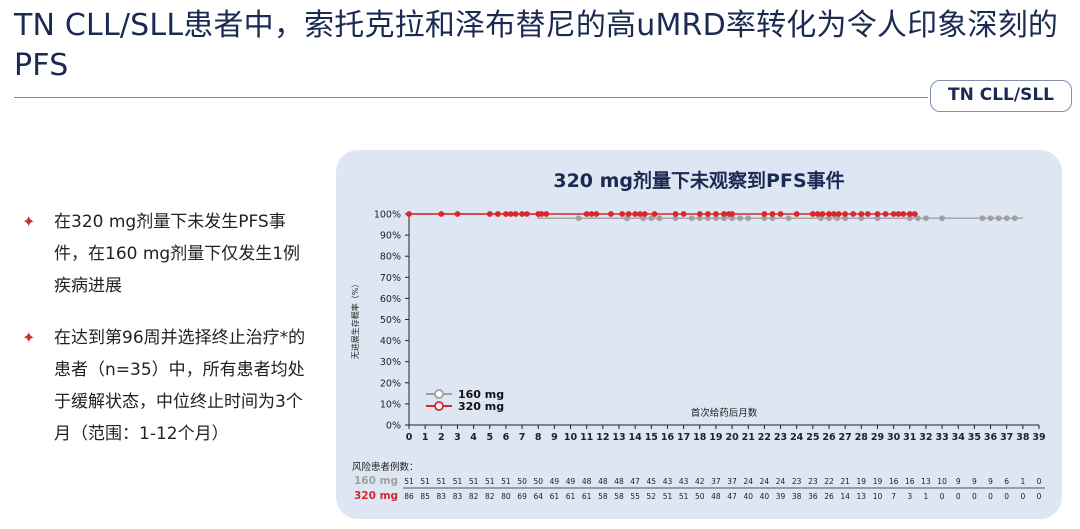 The image size is (1080, 529). What do you see at coordinates (390, 383) in the screenshot?
I see `y-tick-label: 20%` at bounding box center [390, 383].